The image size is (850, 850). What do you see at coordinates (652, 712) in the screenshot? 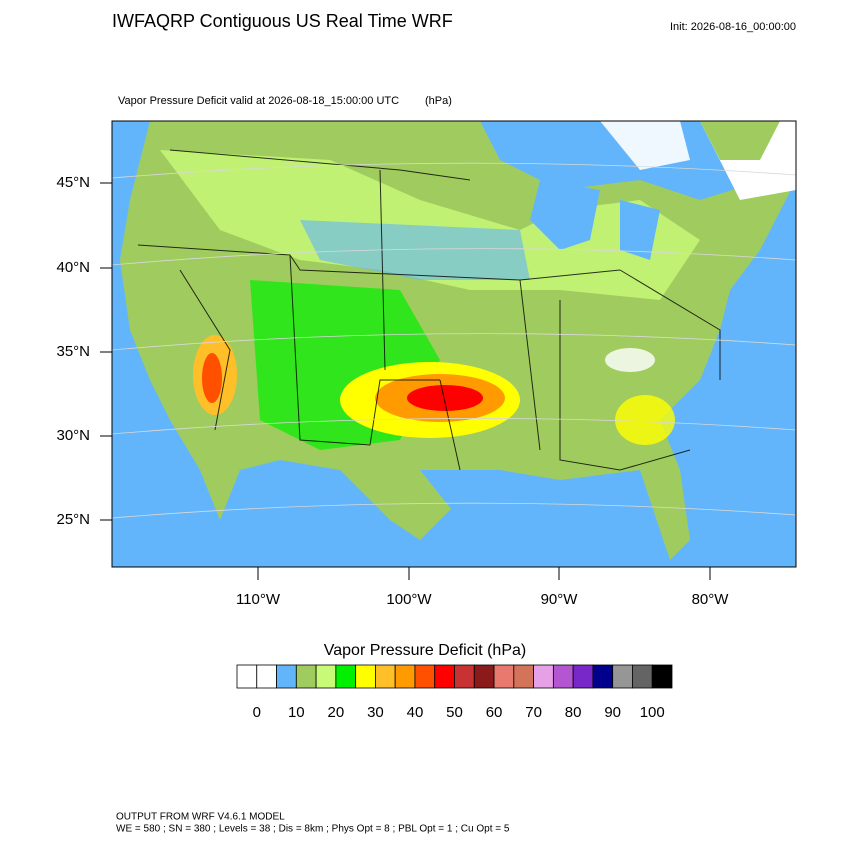
I see `colorbar-label: 100` at bounding box center [652, 712].